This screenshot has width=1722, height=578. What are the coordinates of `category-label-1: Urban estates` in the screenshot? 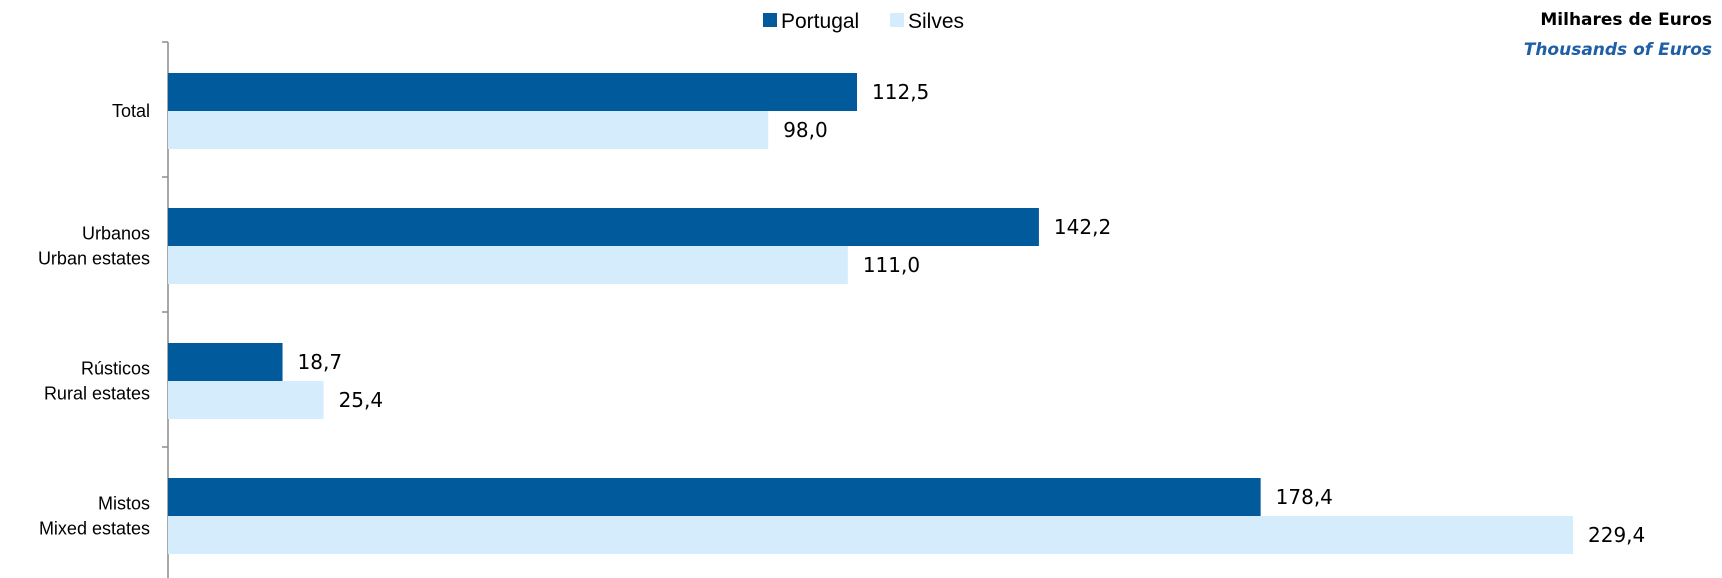 It's located at (94, 259).